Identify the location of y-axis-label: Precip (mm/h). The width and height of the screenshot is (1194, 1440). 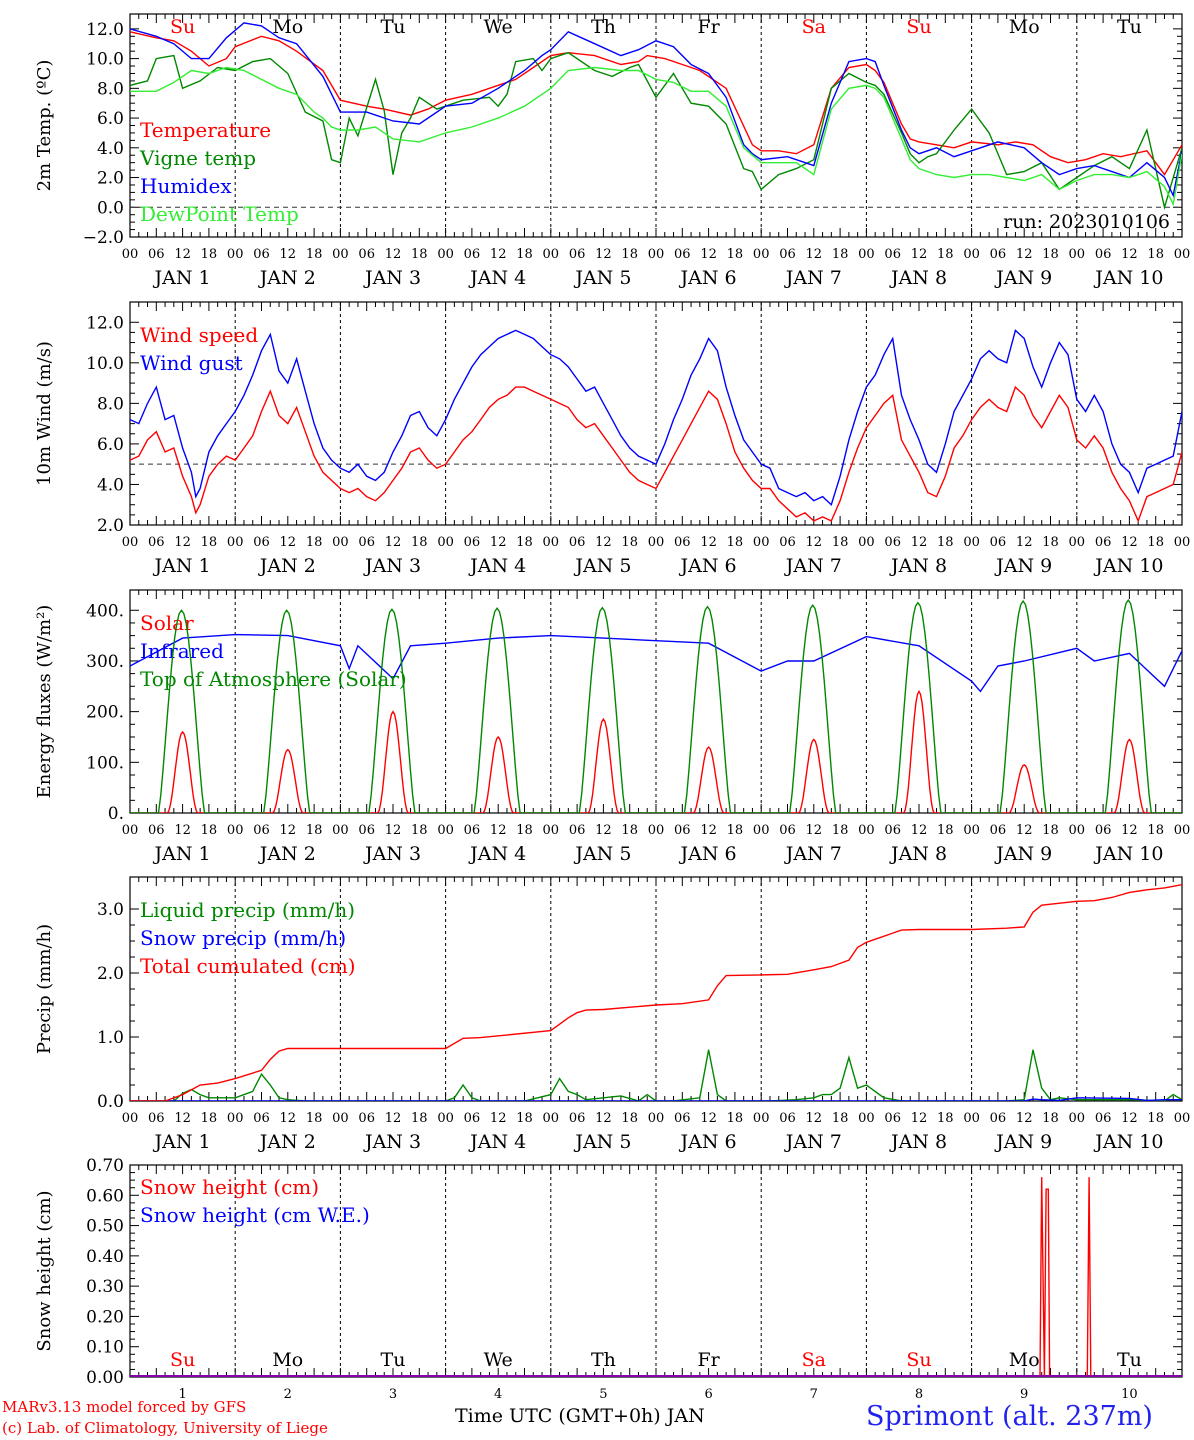
(44, 989).